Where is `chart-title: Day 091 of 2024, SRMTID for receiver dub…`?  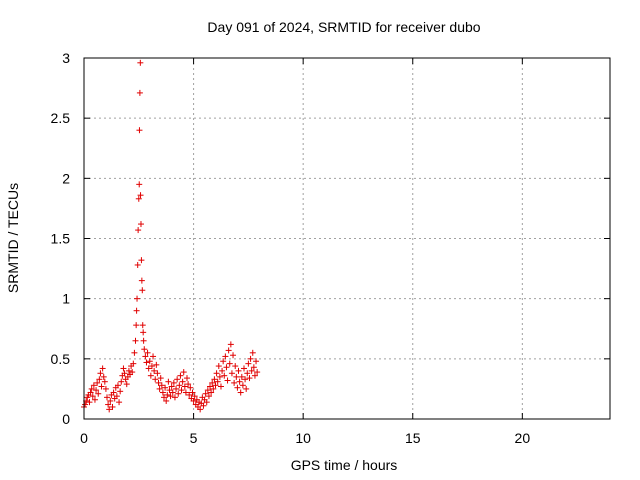
chart-title: Day 091 of 2024, SRMTID for receiver dub… is located at coordinates (343, 27).